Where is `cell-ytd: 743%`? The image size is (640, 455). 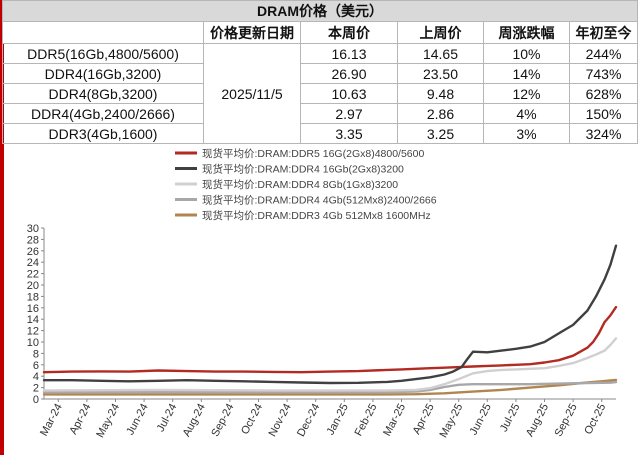 cell-ytd: 743% is located at coordinates (603, 73).